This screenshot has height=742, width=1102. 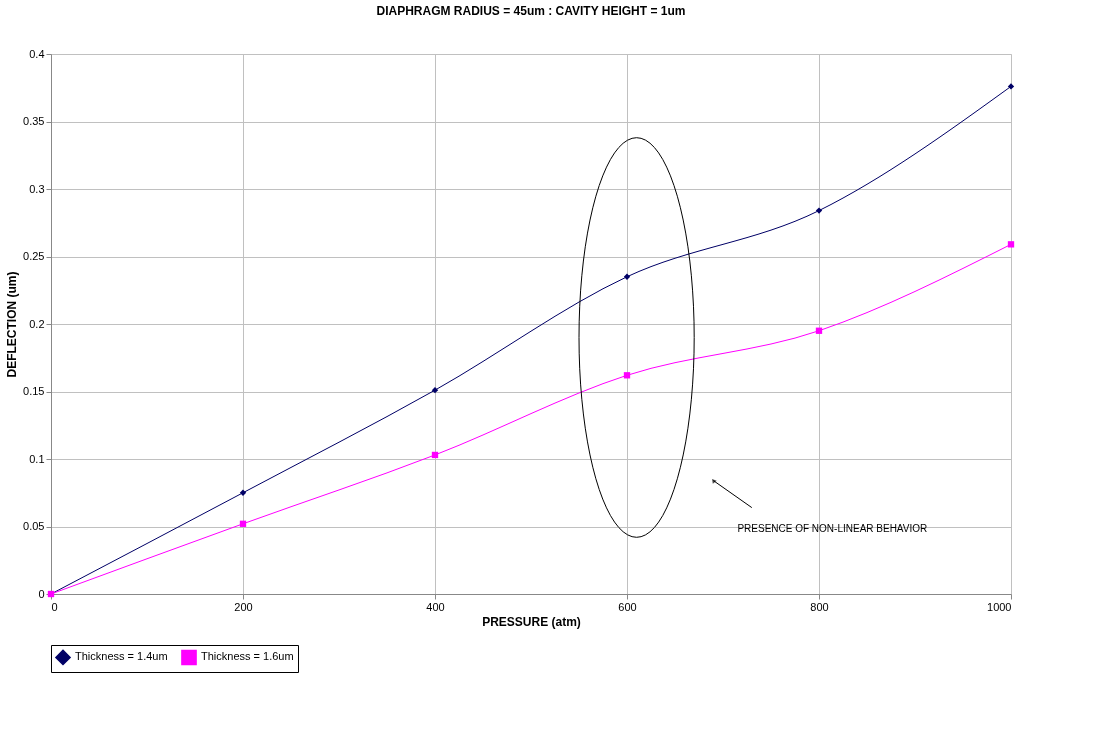 What do you see at coordinates (627, 606) in the screenshot?
I see `x-tick-label: 600` at bounding box center [627, 606].